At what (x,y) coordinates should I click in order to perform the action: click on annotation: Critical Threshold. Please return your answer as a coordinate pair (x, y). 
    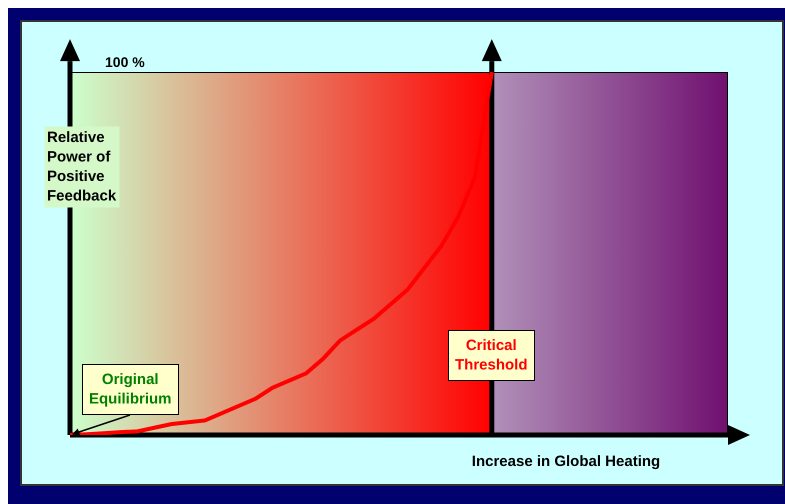
    Looking at the image, I should click on (491, 355).